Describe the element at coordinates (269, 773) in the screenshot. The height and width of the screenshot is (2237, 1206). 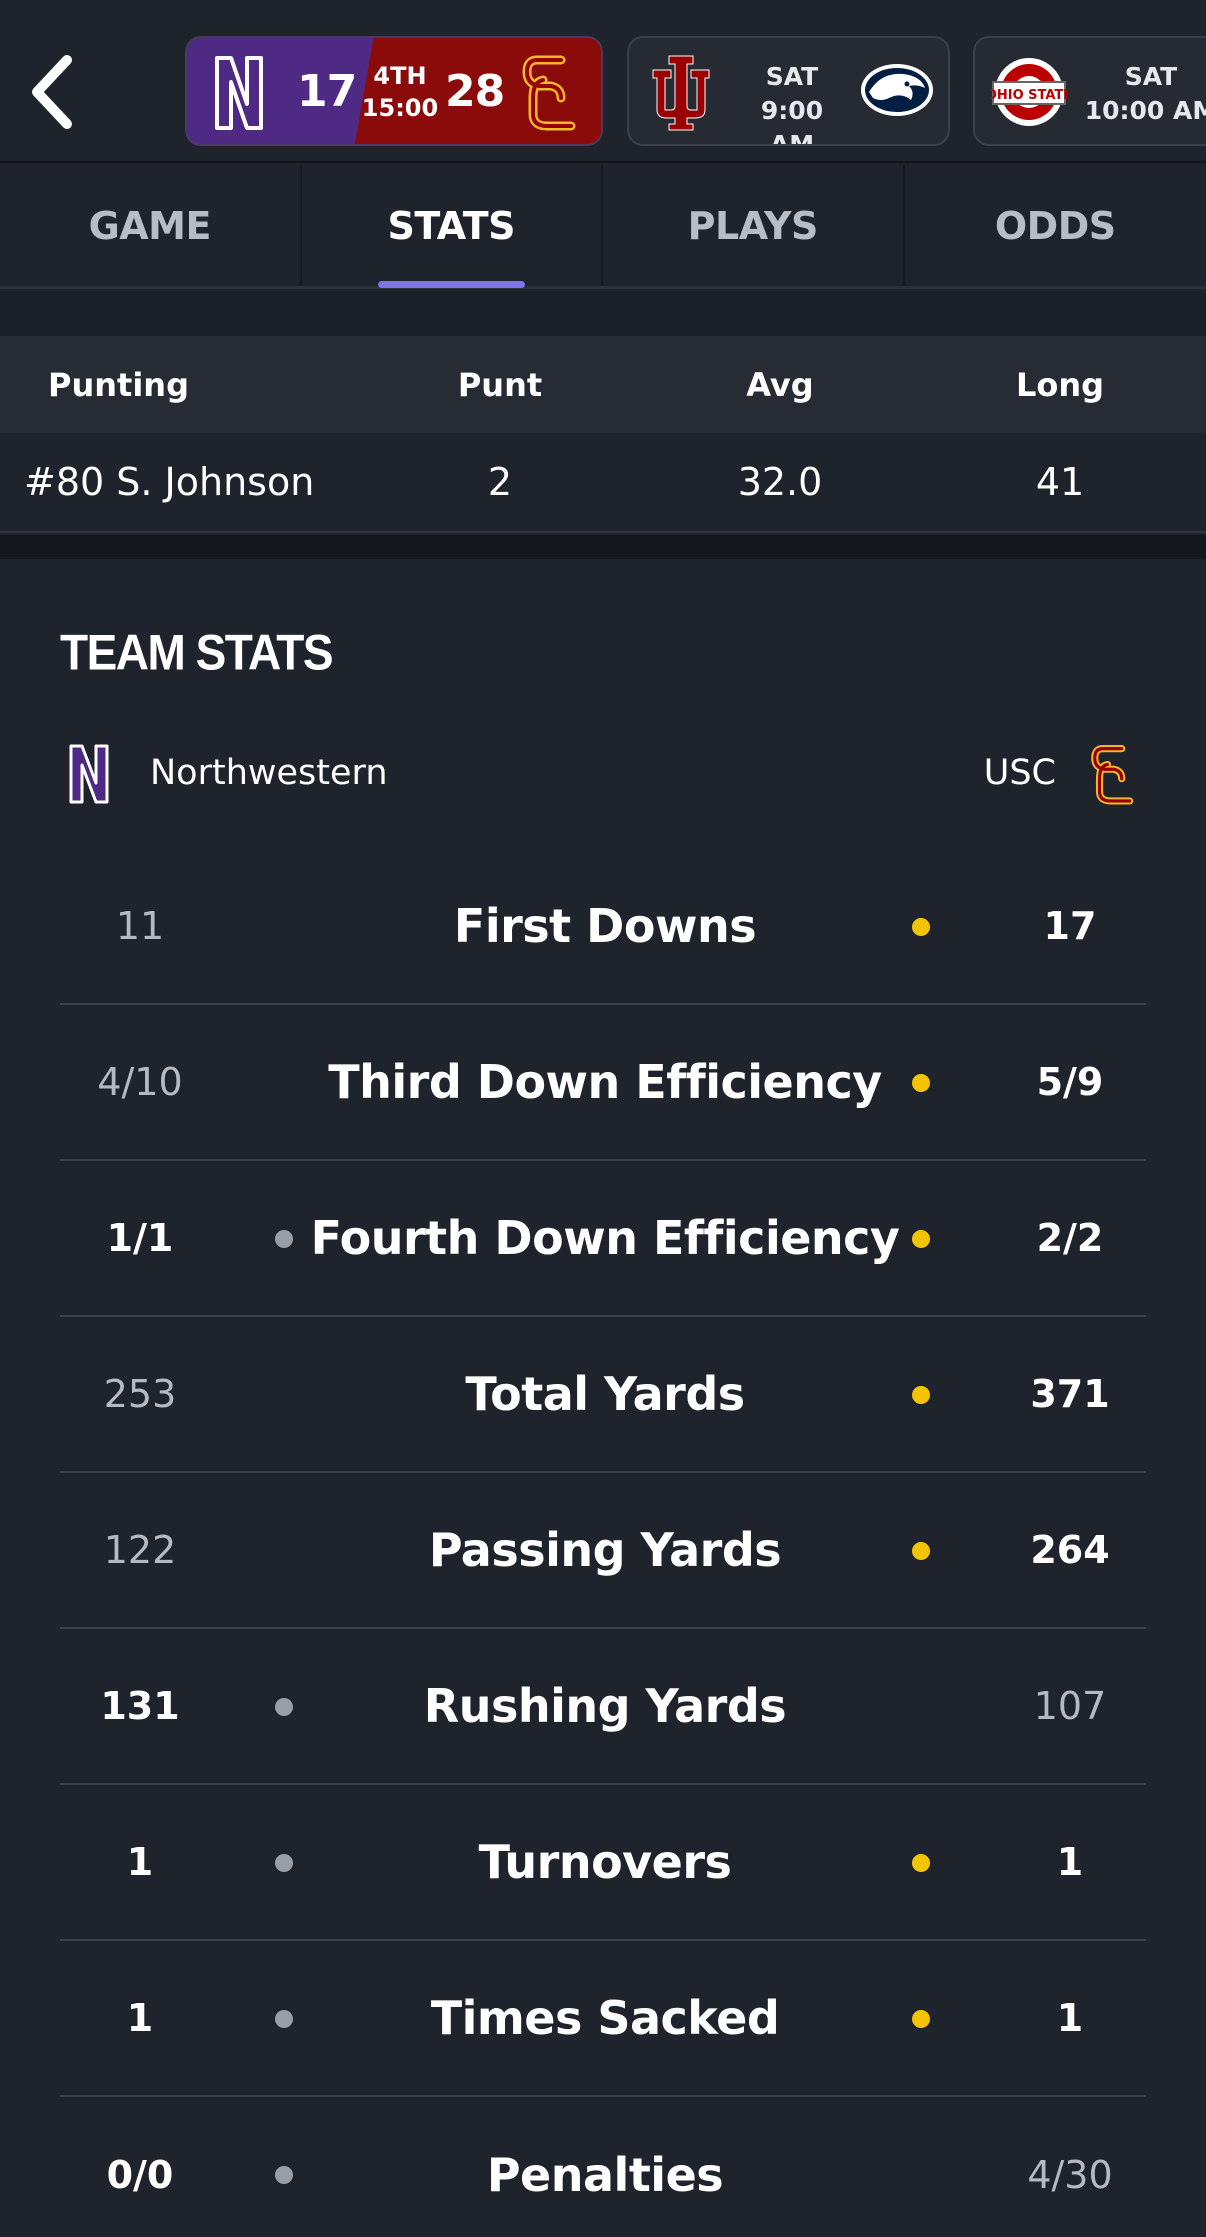
I see `away-team-name: Northwestern` at that location.